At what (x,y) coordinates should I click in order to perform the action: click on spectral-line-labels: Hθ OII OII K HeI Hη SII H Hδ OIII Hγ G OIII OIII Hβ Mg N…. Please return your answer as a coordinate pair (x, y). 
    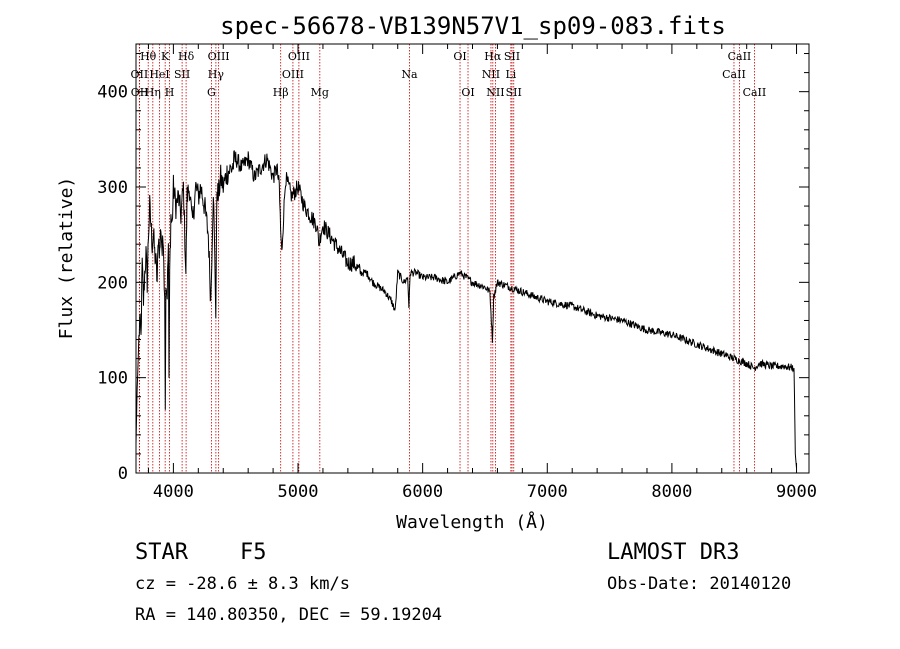
    Looking at the image, I should click on (449, 74).